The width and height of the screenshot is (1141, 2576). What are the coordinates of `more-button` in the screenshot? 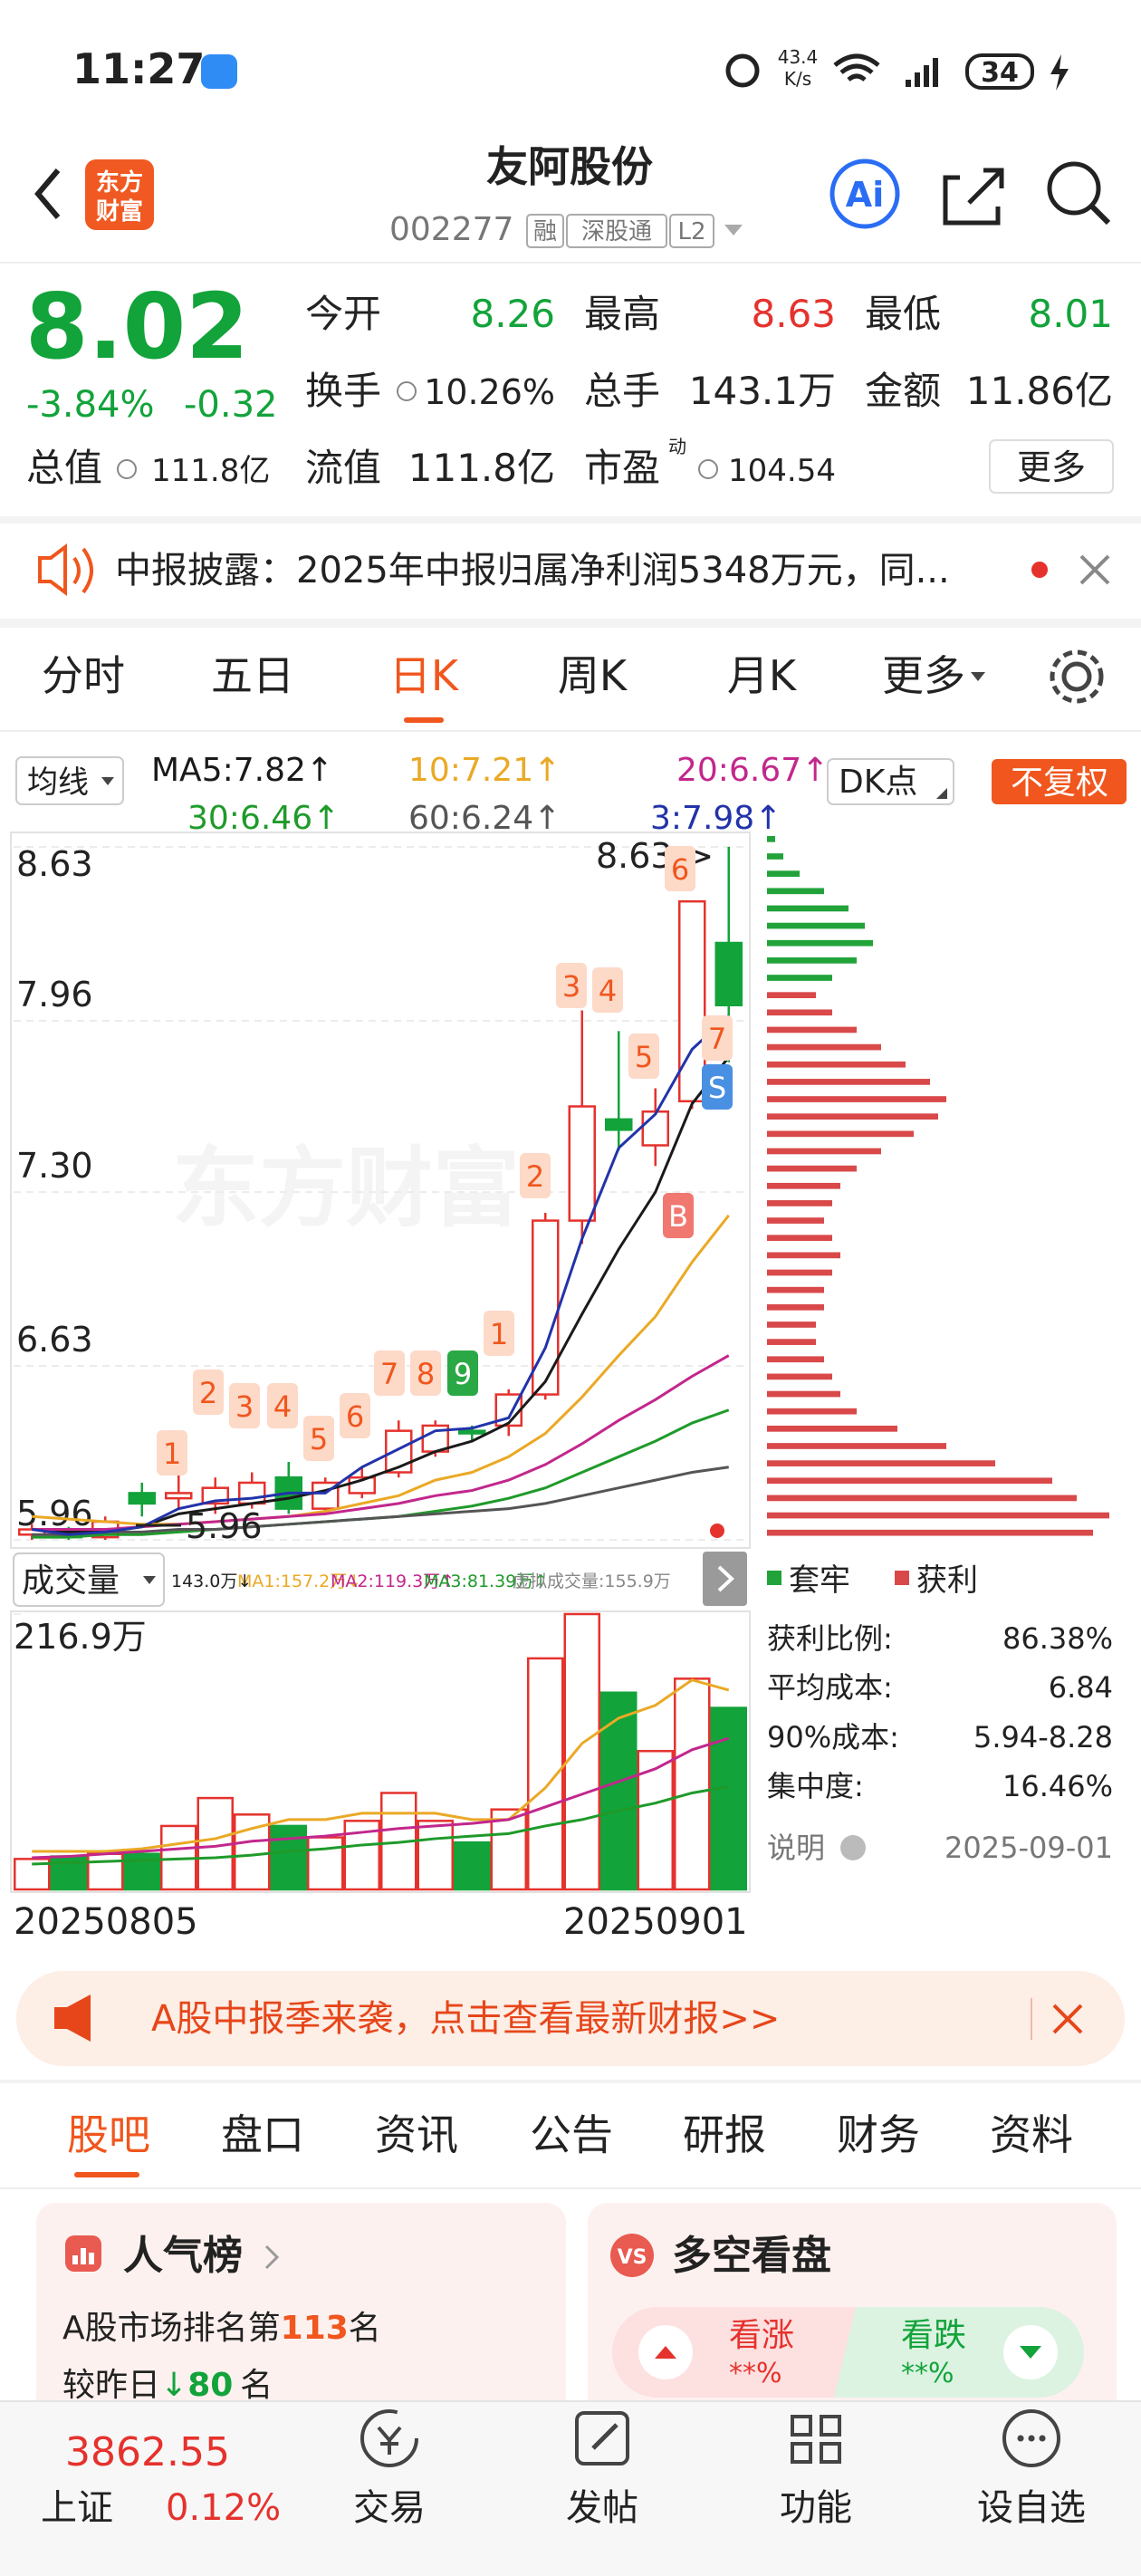 It's located at (1051, 466).